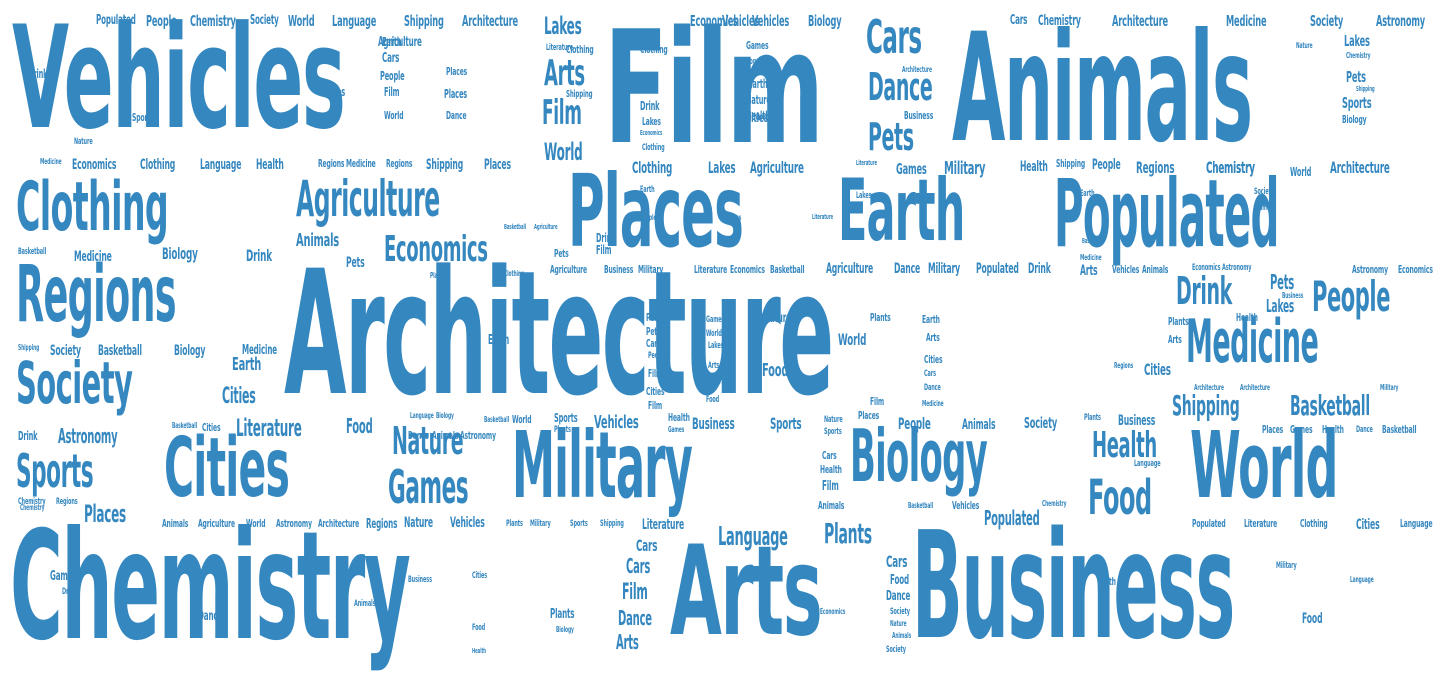  I want to click on cloud-word: Health, so click(679, 417).